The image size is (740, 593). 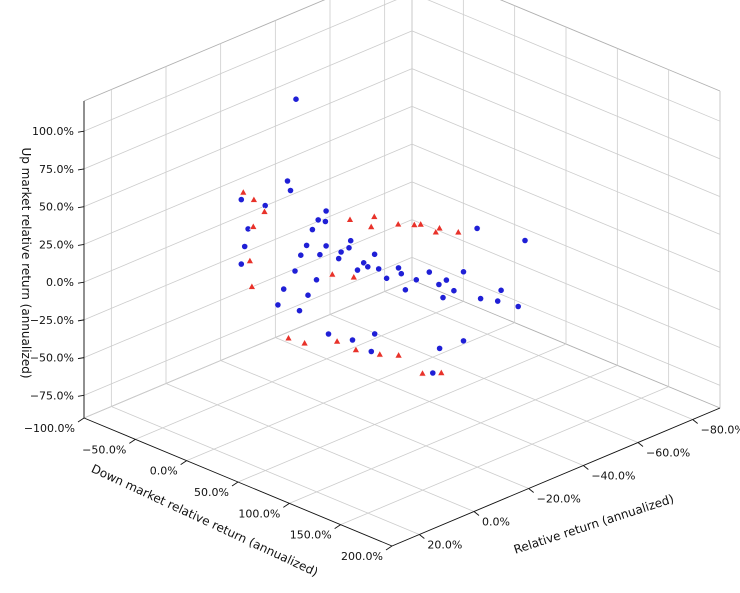 What do you see at coordinates (49, 428) in the screenshot?
I see `y-tick-label: −100.0%` at bounding box center [49, 428].